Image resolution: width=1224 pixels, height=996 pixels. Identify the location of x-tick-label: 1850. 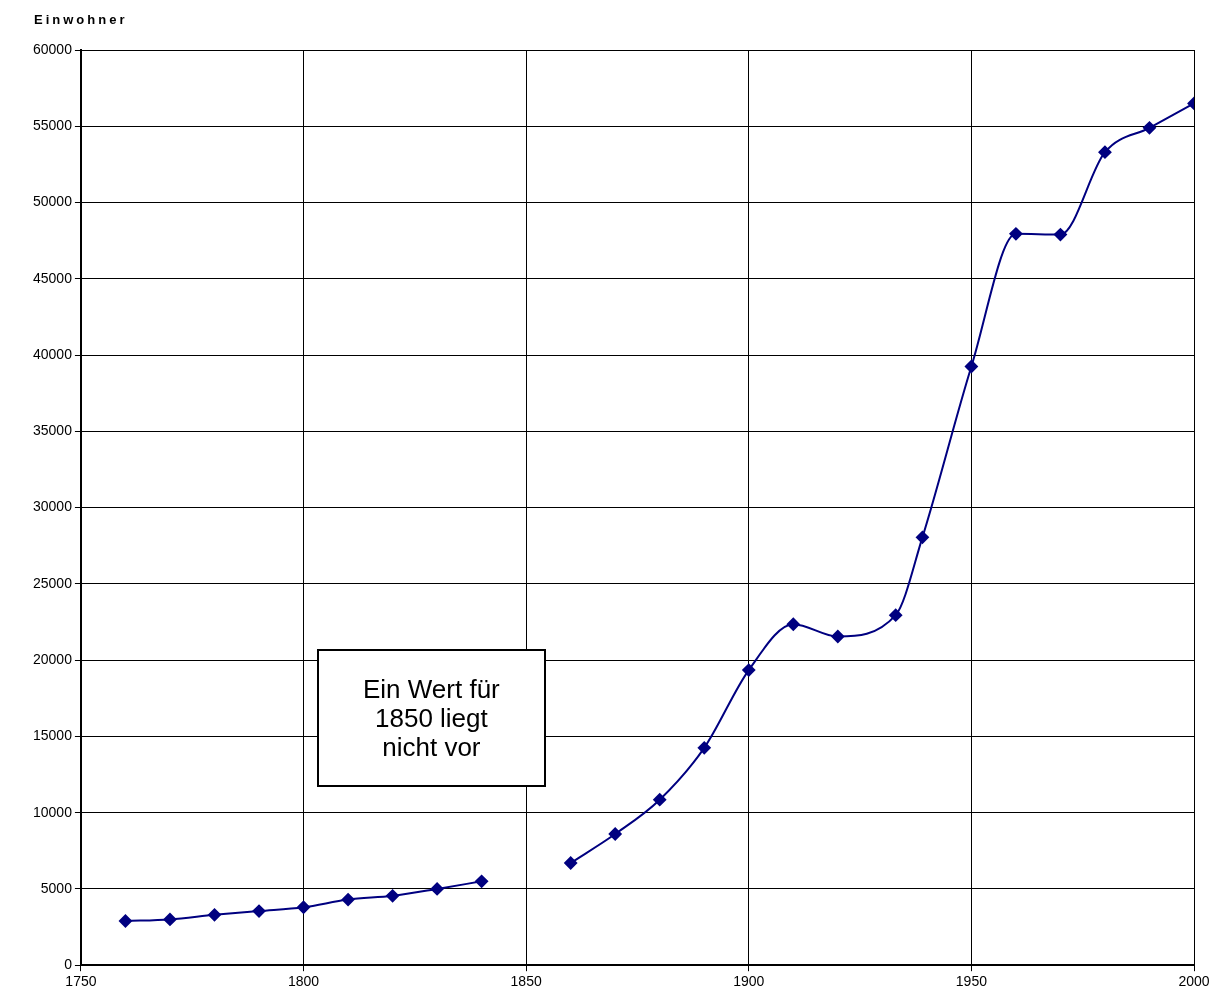
(526, 981).